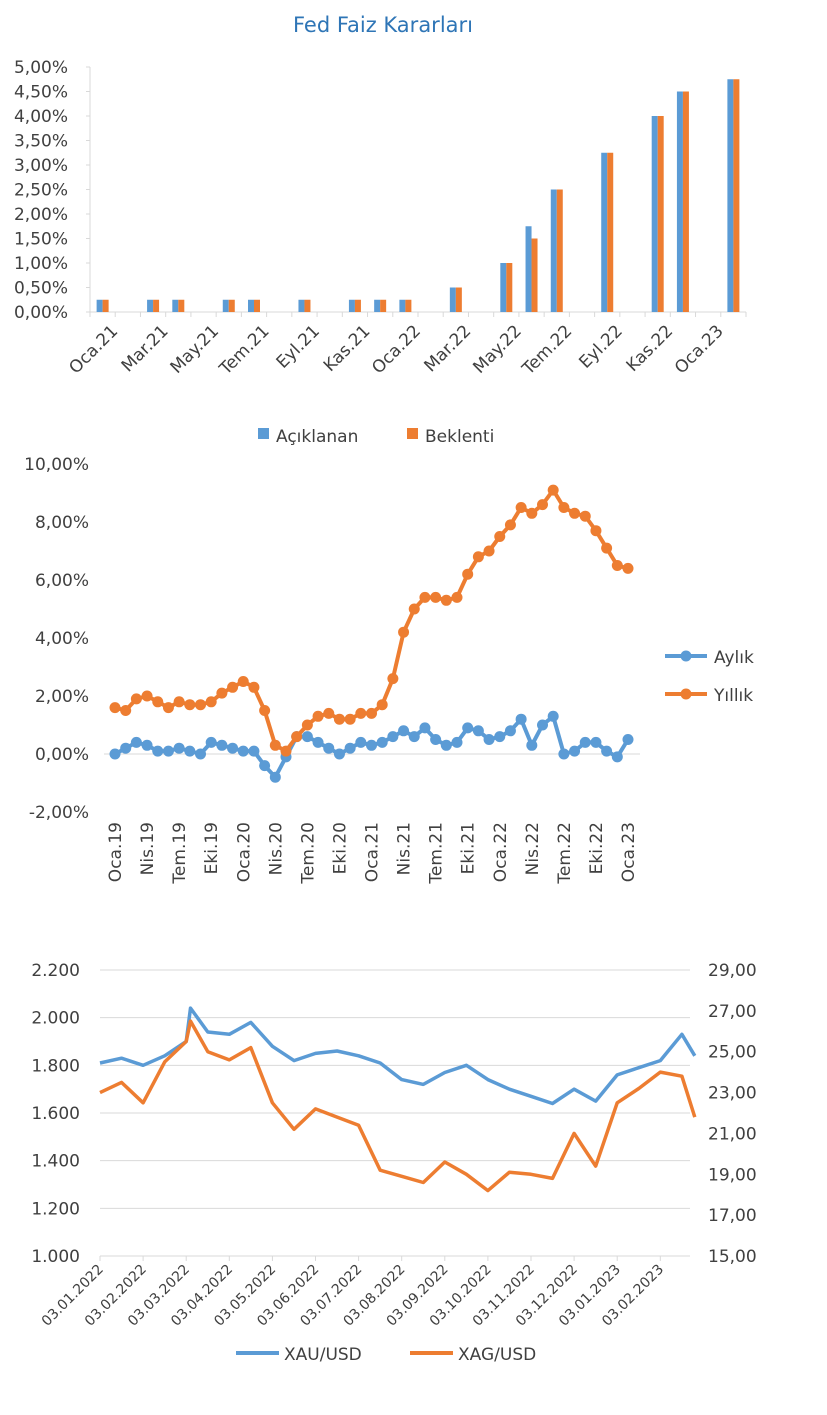  I want to click on series-line-xag, so click(398, 1106).